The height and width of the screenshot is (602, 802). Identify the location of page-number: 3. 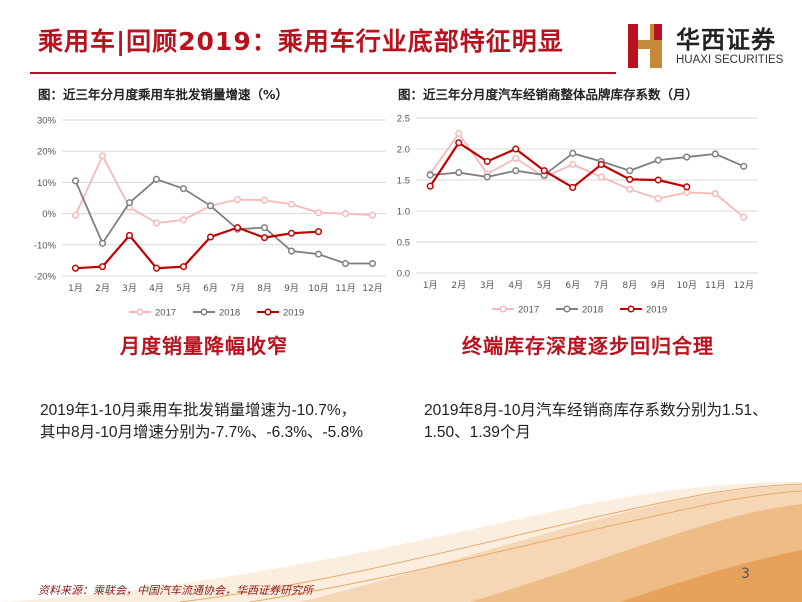
(745, 574).